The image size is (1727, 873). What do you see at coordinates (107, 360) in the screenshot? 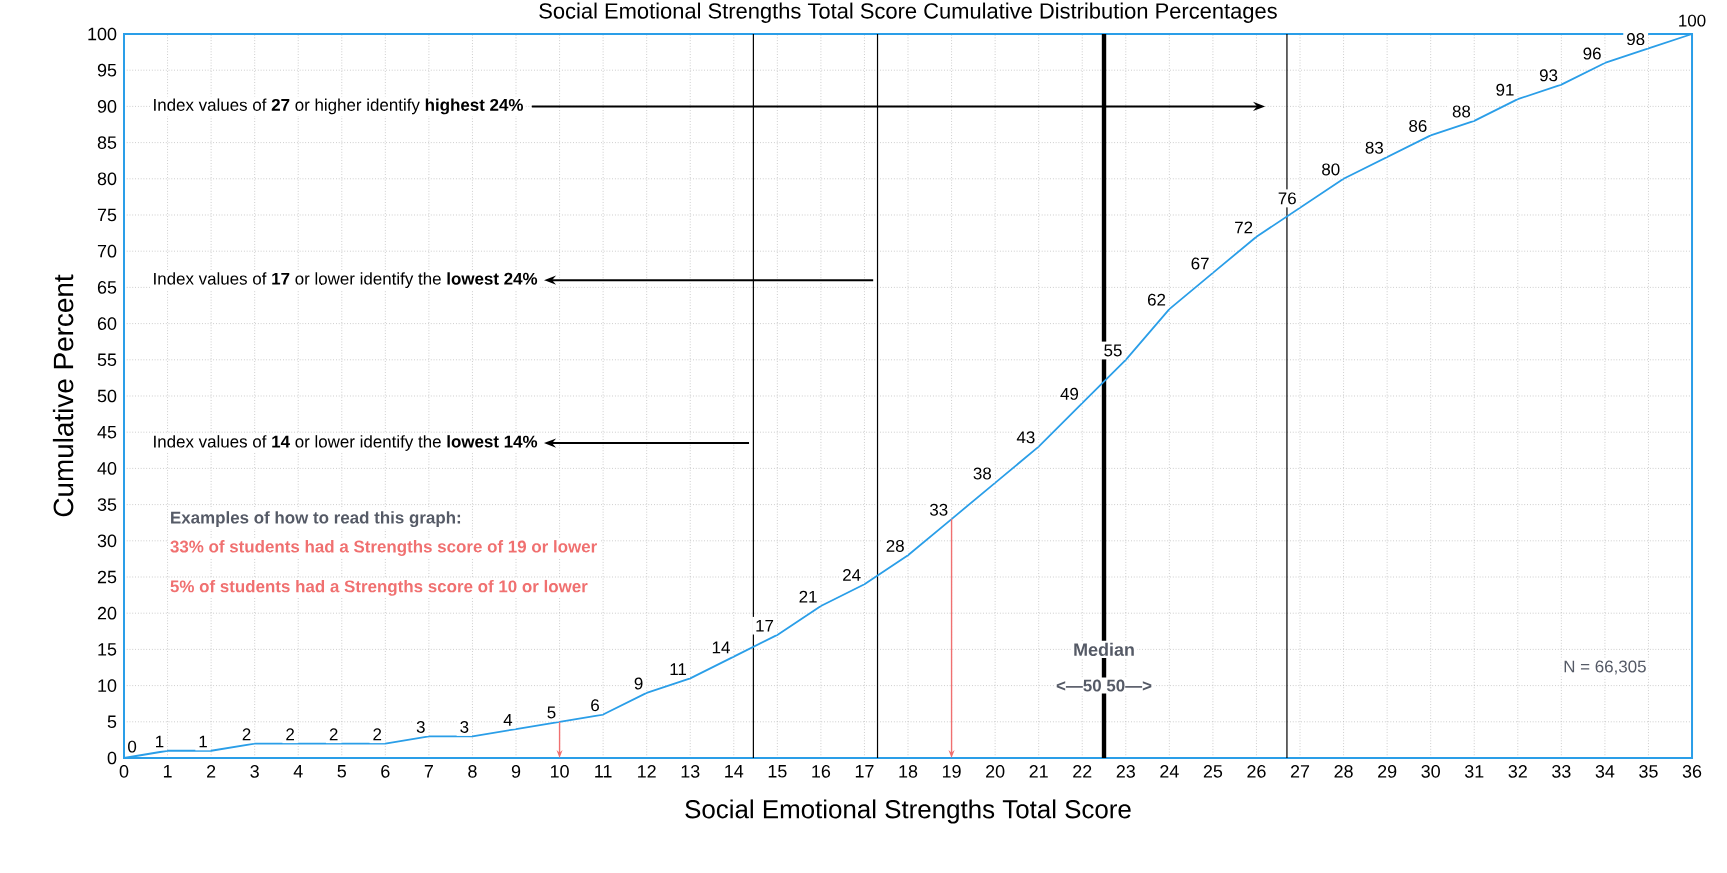
I see `y-tick-label: 55` at bounding box center [107, 360].